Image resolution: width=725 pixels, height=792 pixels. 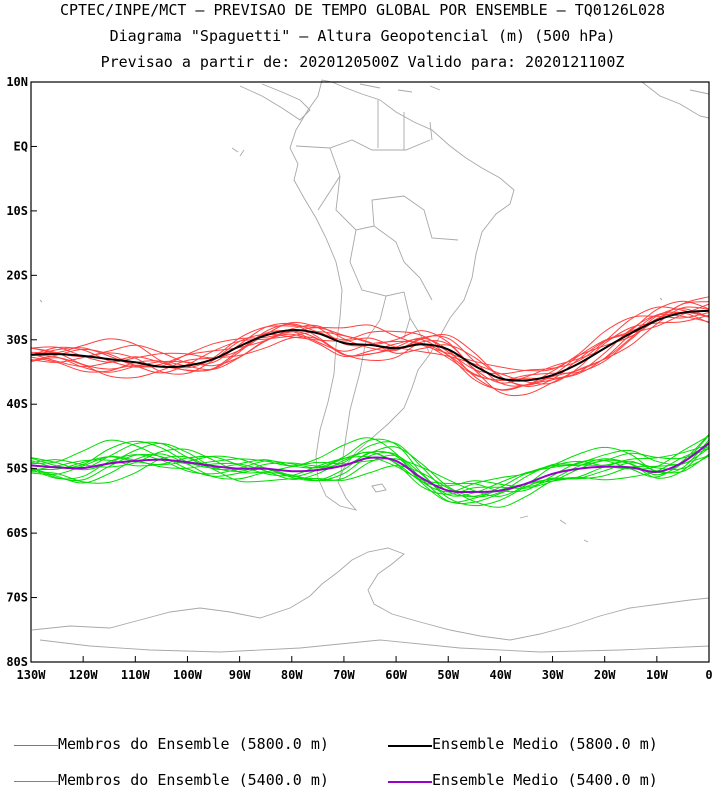 I want to click on x-tick-label: 120W, so click(x=84, y=675).